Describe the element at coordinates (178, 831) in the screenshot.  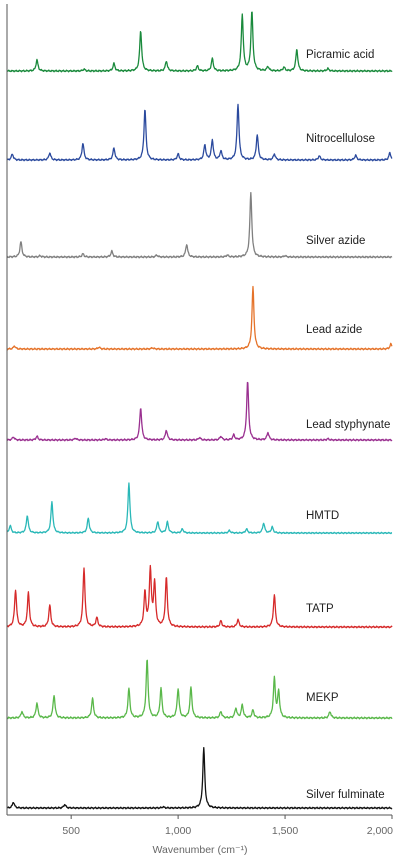
I see `x-tick-label: 1,000` at that location.